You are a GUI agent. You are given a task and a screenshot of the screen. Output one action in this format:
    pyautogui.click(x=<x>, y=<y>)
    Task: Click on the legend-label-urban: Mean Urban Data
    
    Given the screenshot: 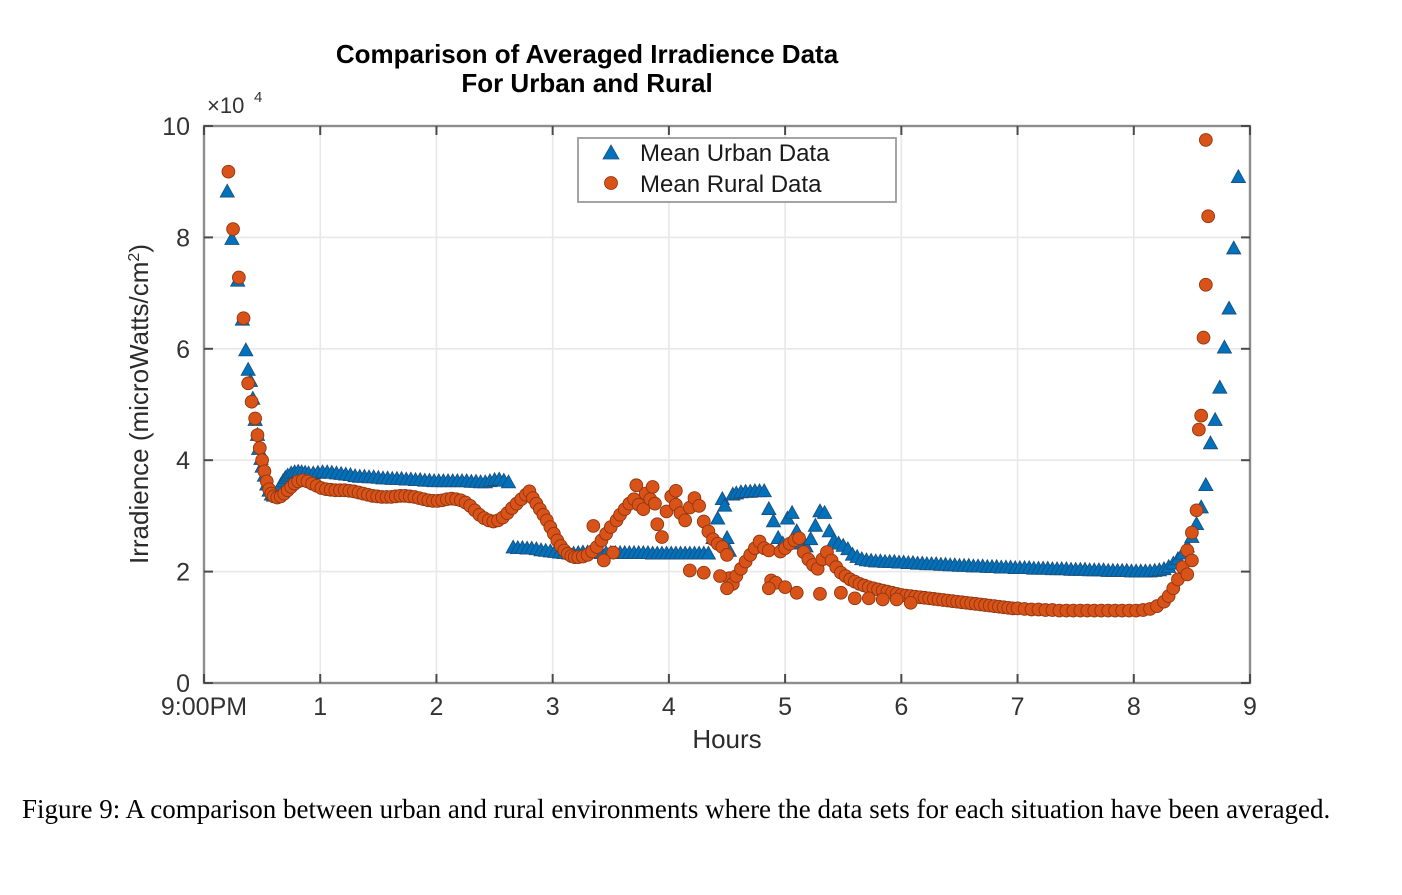 What is the action you would take?
    pyautogui.click(x=735, y=153)
    